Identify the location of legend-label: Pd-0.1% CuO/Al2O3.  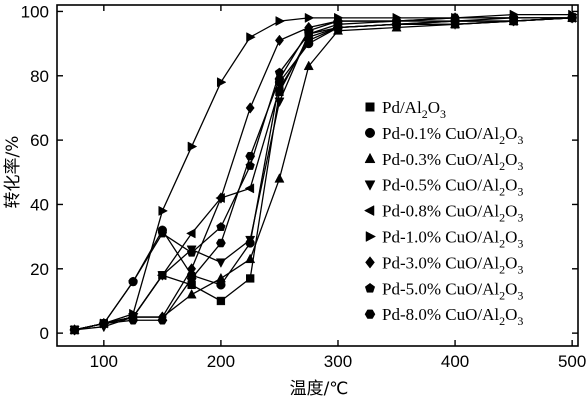
(452, 135).